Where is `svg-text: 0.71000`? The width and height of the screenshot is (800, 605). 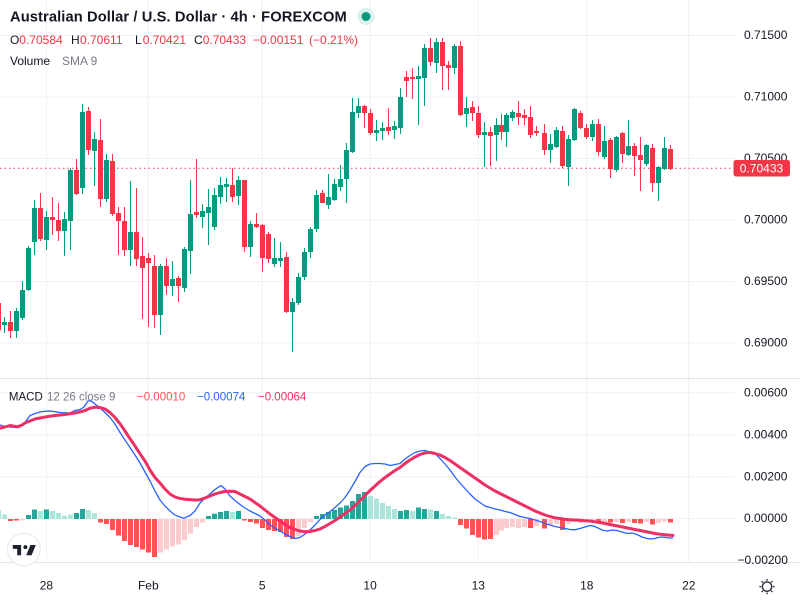
svg-text: 0.71000 is located at coordinates (766, 97).